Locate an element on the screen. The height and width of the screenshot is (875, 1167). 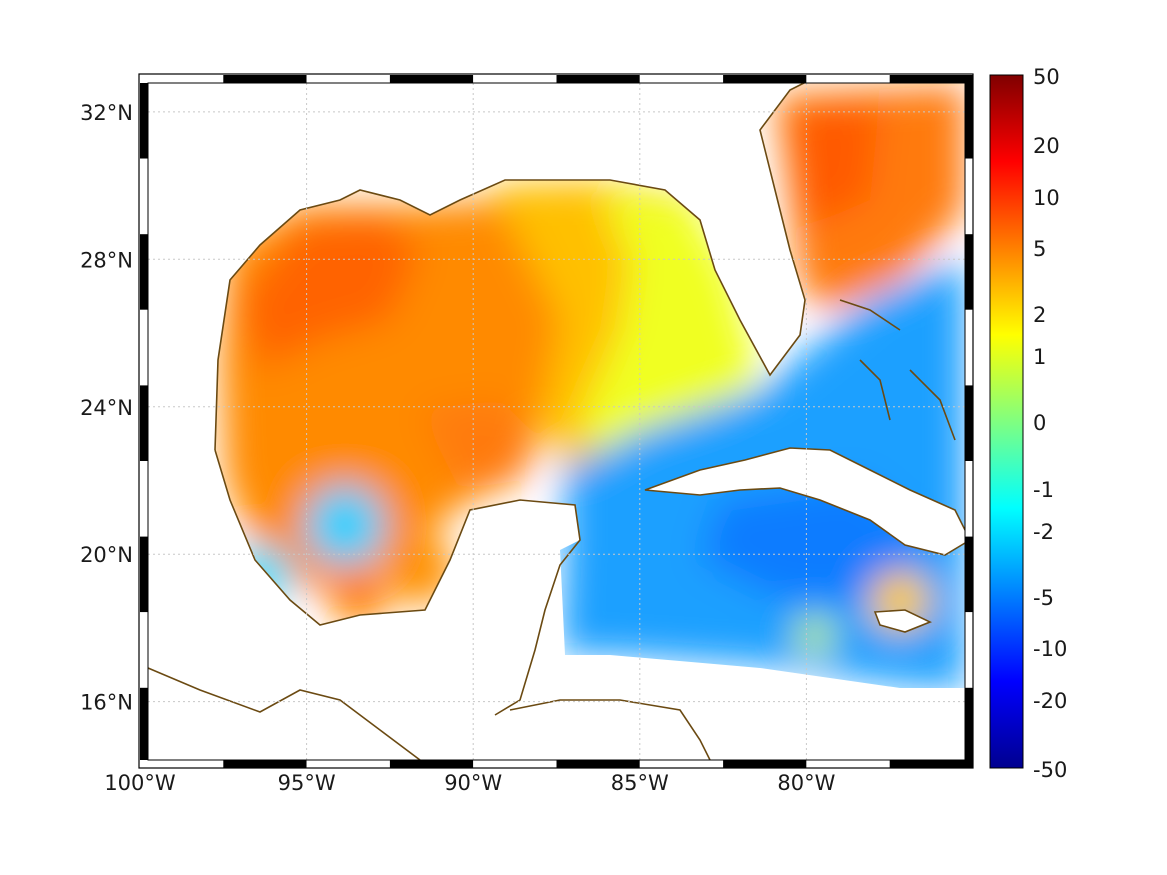
mexico-coastline is located at coordinates (397, 582).